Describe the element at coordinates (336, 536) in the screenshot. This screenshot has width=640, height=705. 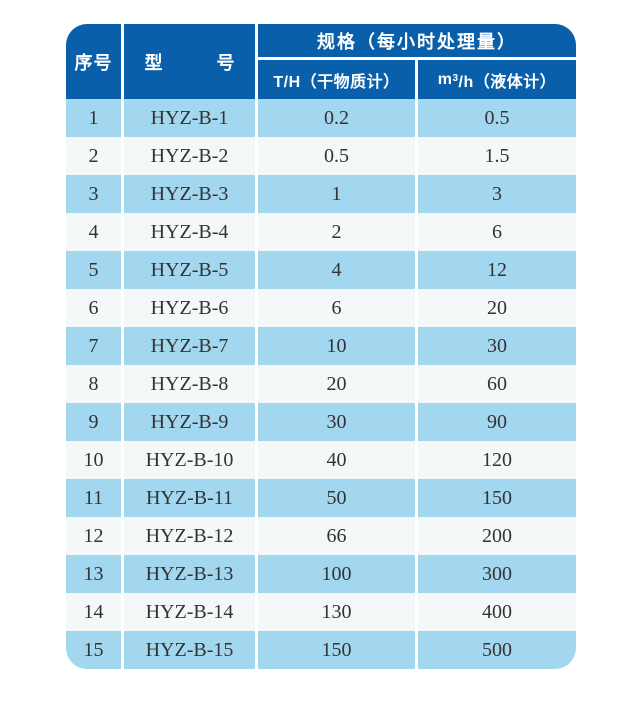
I see `cell-th: 66` at that location.